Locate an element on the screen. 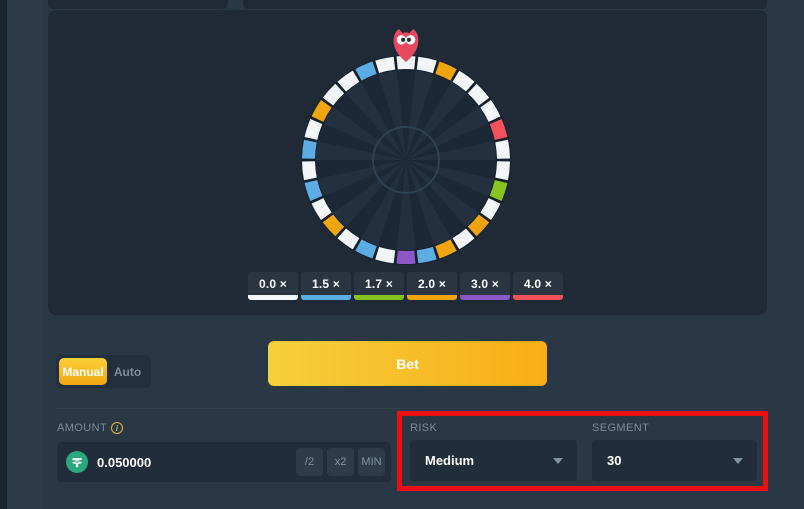  multiplier-badge: 4.0 × is located at coordinates (538, 286).